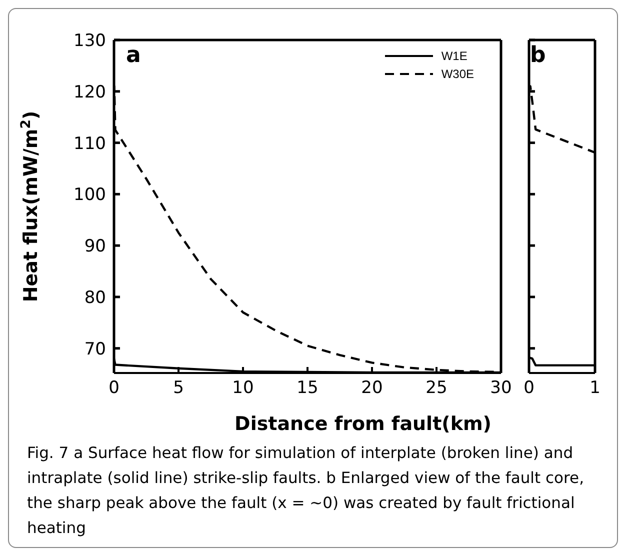  What do you see at coordinates (595, 388) in the screenshot?
I see `x-tick-label: 1` at bounding box center [595, 388].